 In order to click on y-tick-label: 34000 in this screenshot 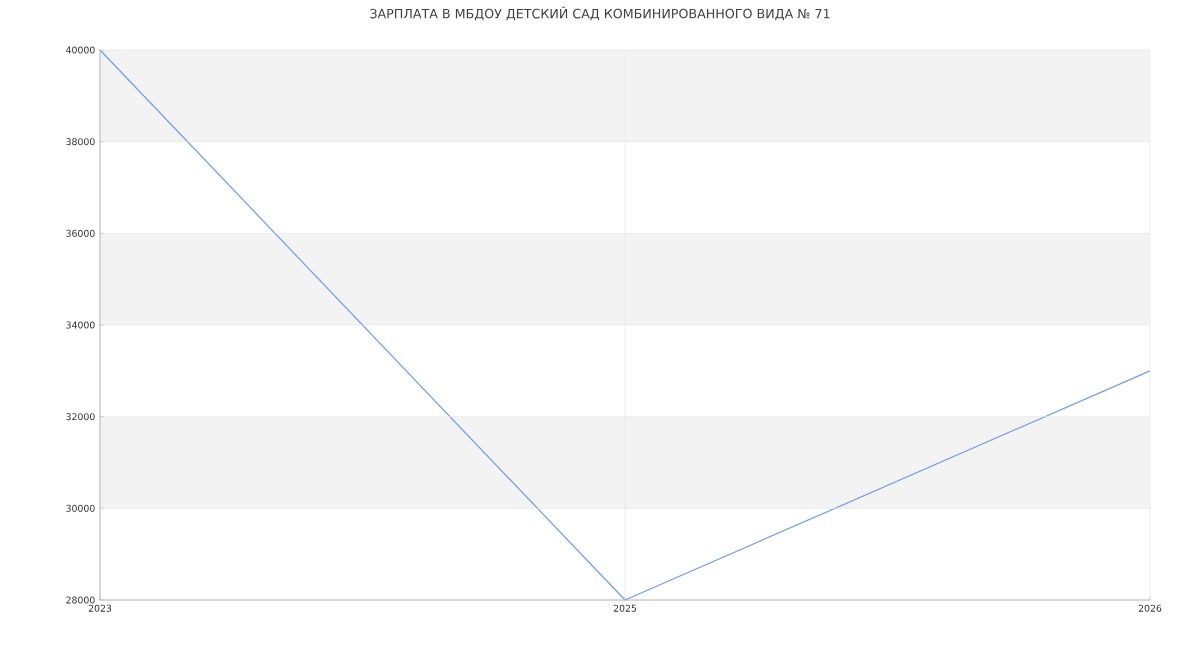, I will do `click(80, 325)`.